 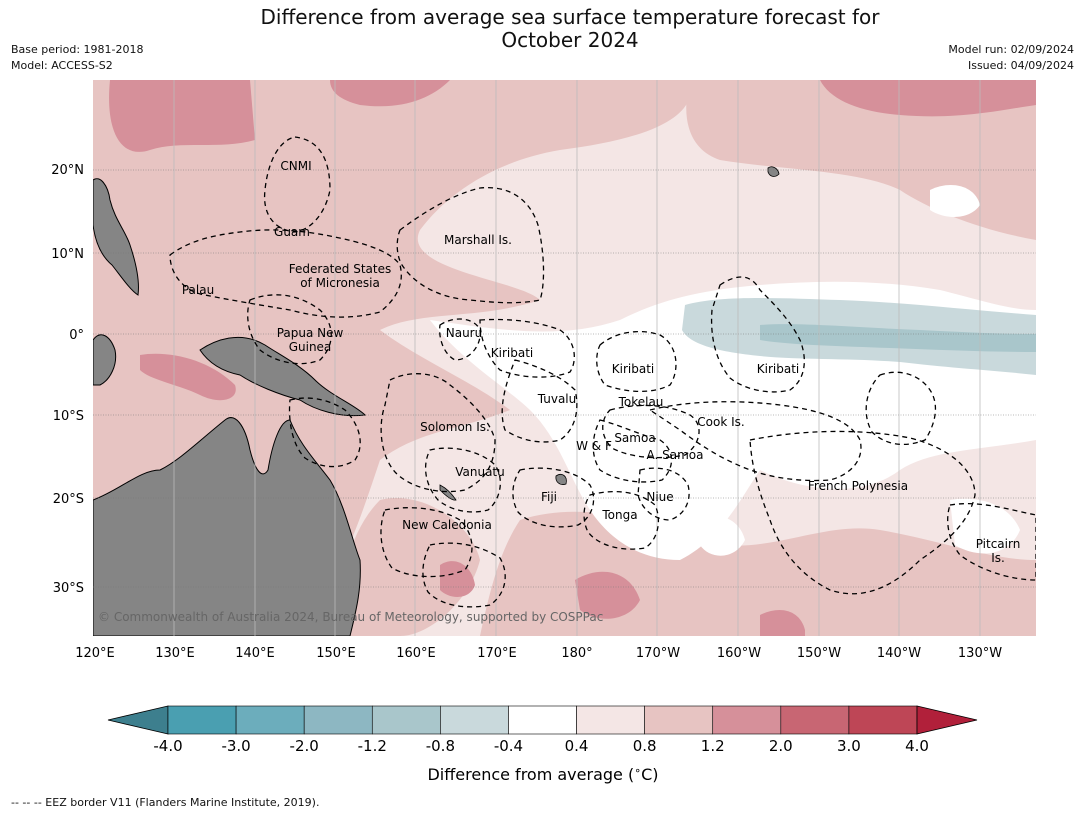 I want to click on colorbar-tick-label: -1.2, so click(x=372, y=746).